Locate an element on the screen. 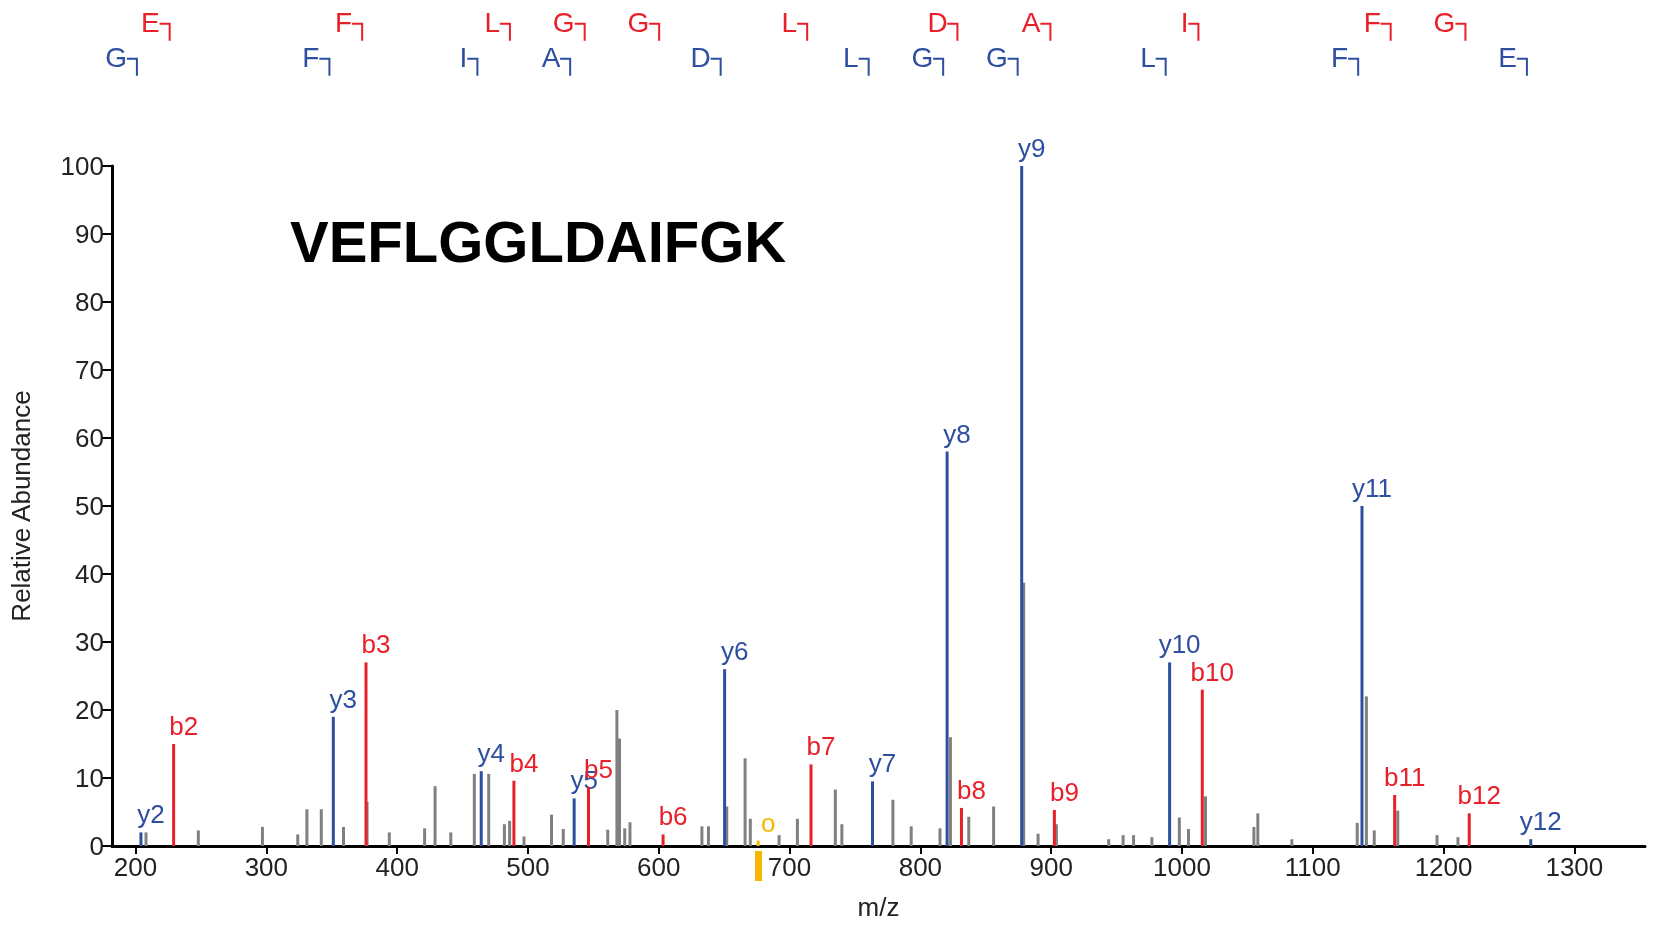 This screenshot has height=934, width=1657. x-tick-label: 1100 is located at coordinates (1312, 867).